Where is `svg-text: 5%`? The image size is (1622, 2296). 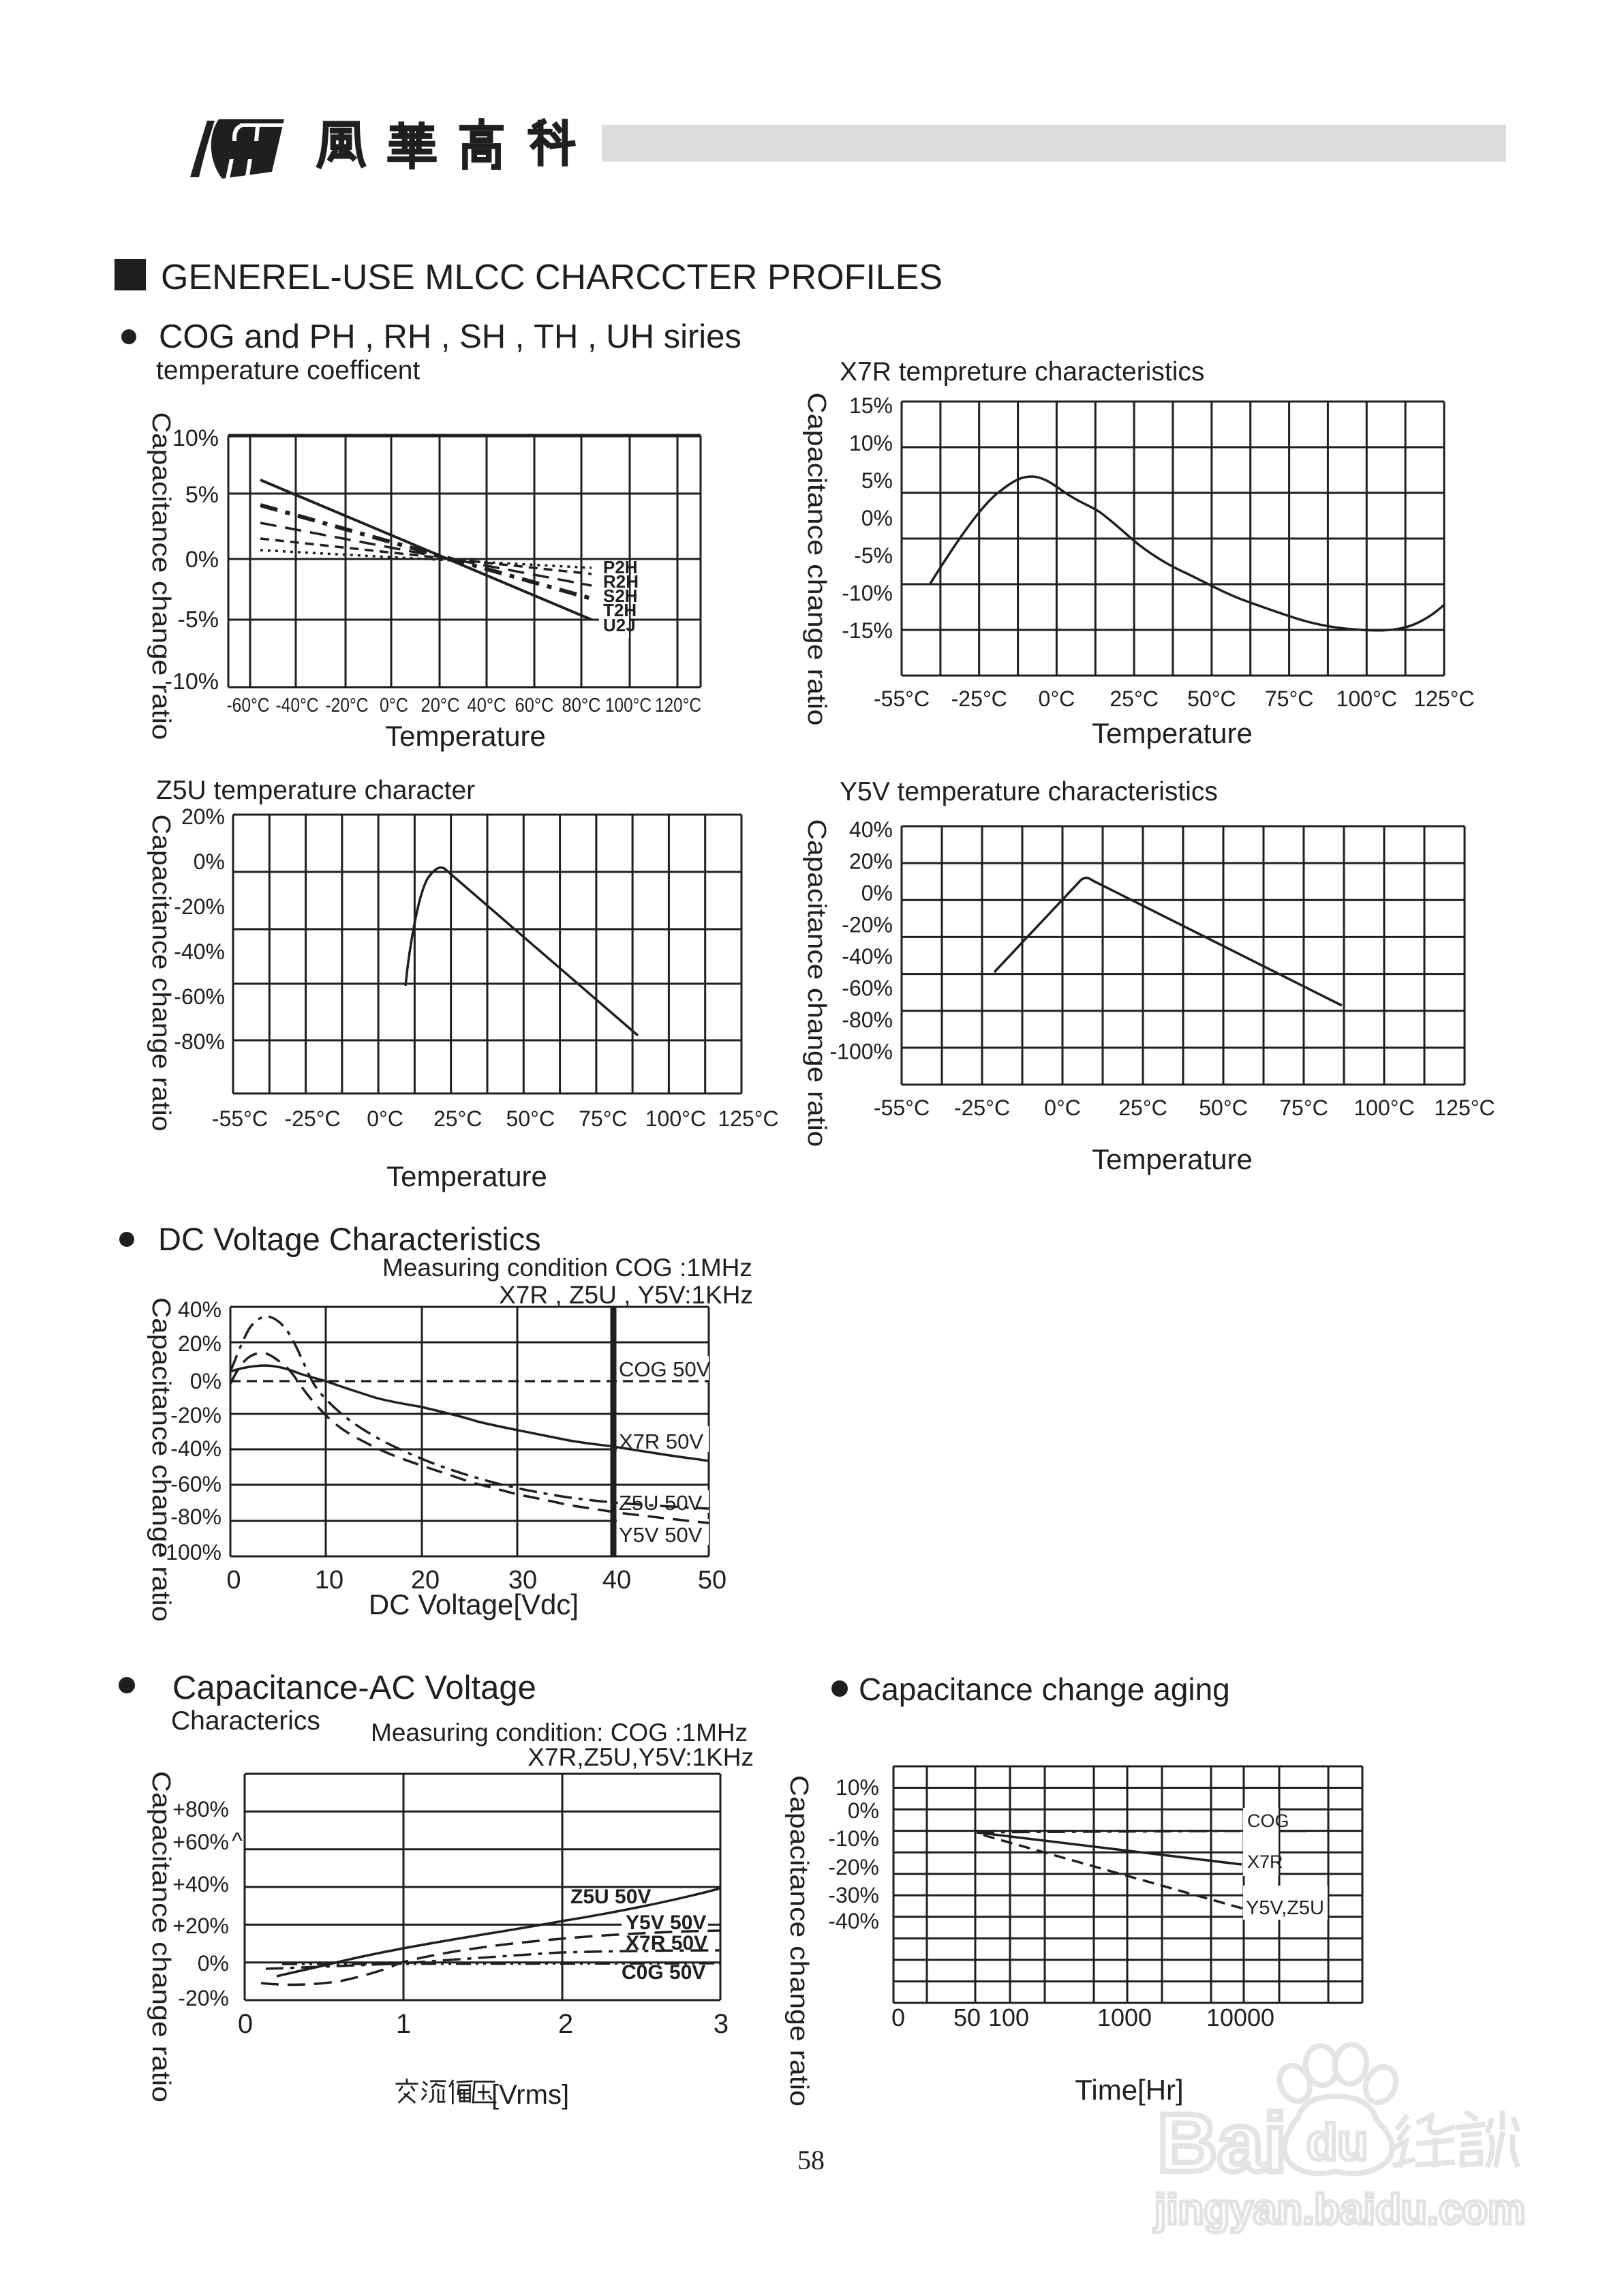 svg-text: 5% is located at coordinates (202, 495).